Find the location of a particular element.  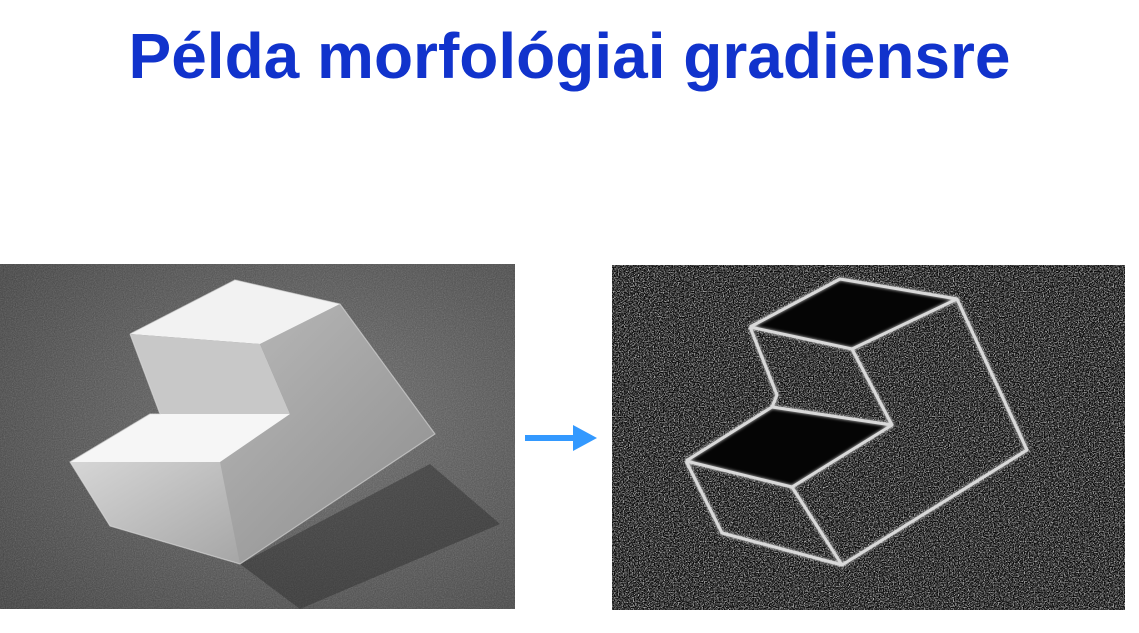

slide-title: Példa morfológiai gradiensre is located at coordinates (569, 56).